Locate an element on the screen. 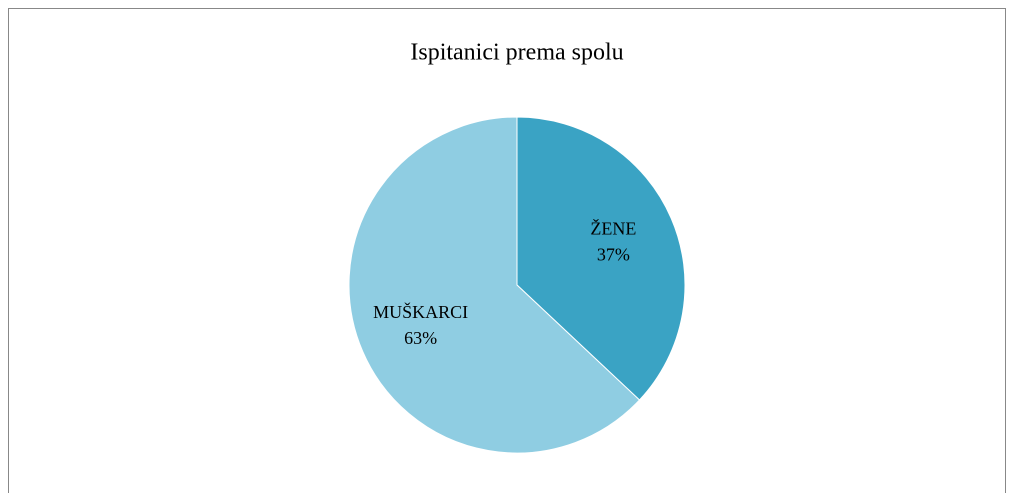 The height and width of the screenshot is (493, 1014). slice-value-label: 63% is located at coordinates (420, 338).